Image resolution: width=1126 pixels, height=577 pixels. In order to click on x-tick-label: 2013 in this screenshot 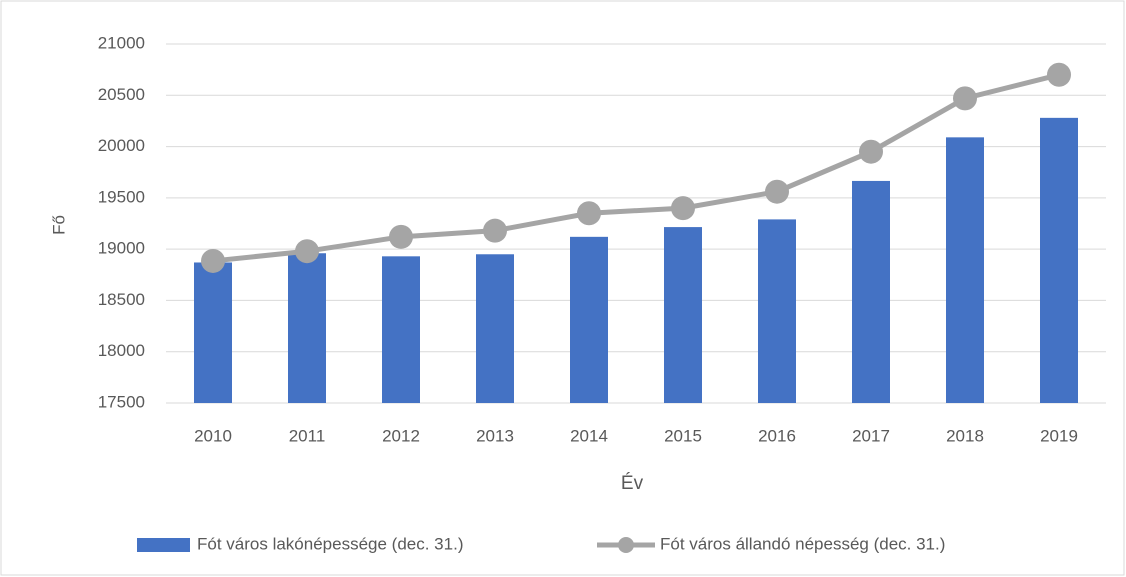, I will do `click(495, 435)`.